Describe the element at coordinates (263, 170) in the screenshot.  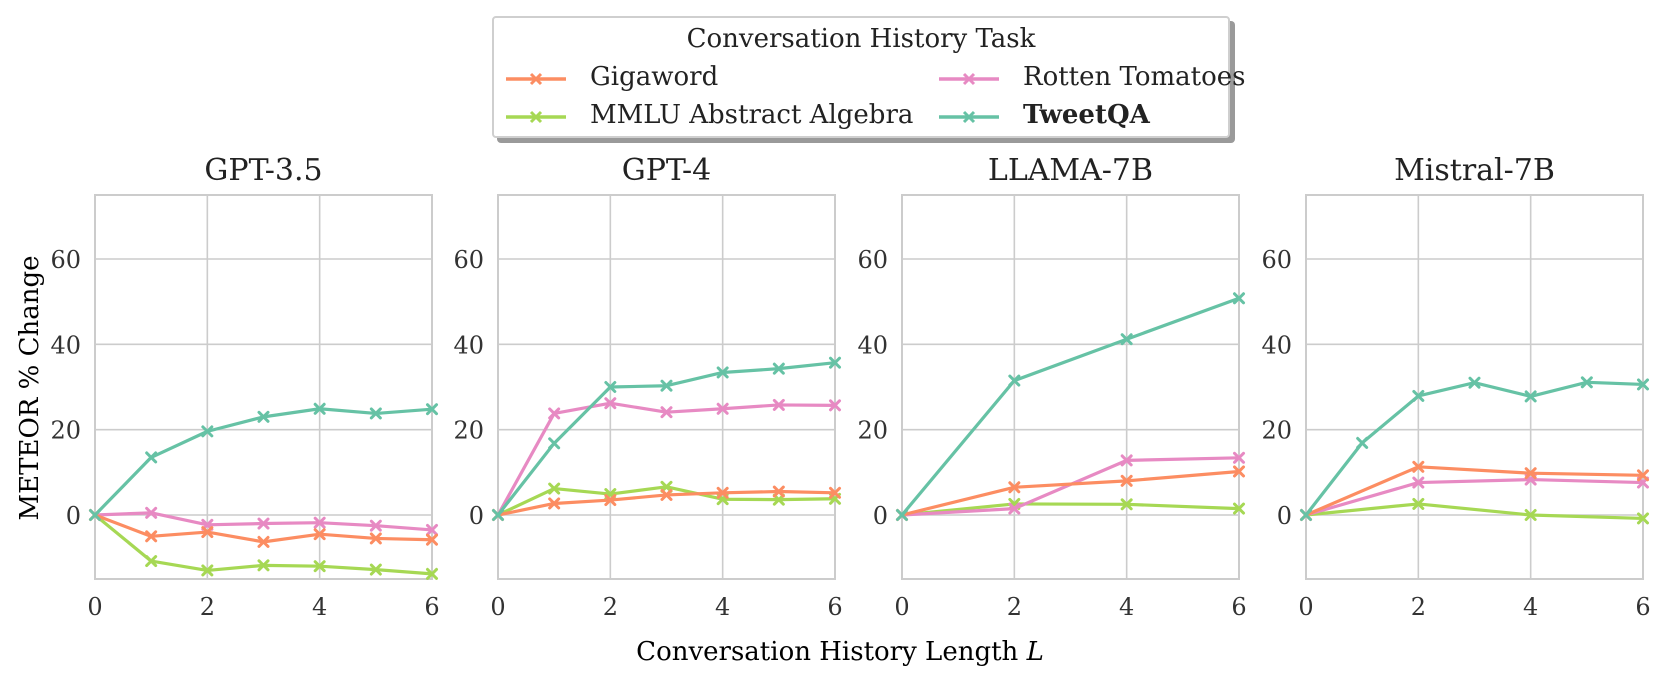
I see `panel-title: GPT-3.5` at that location.